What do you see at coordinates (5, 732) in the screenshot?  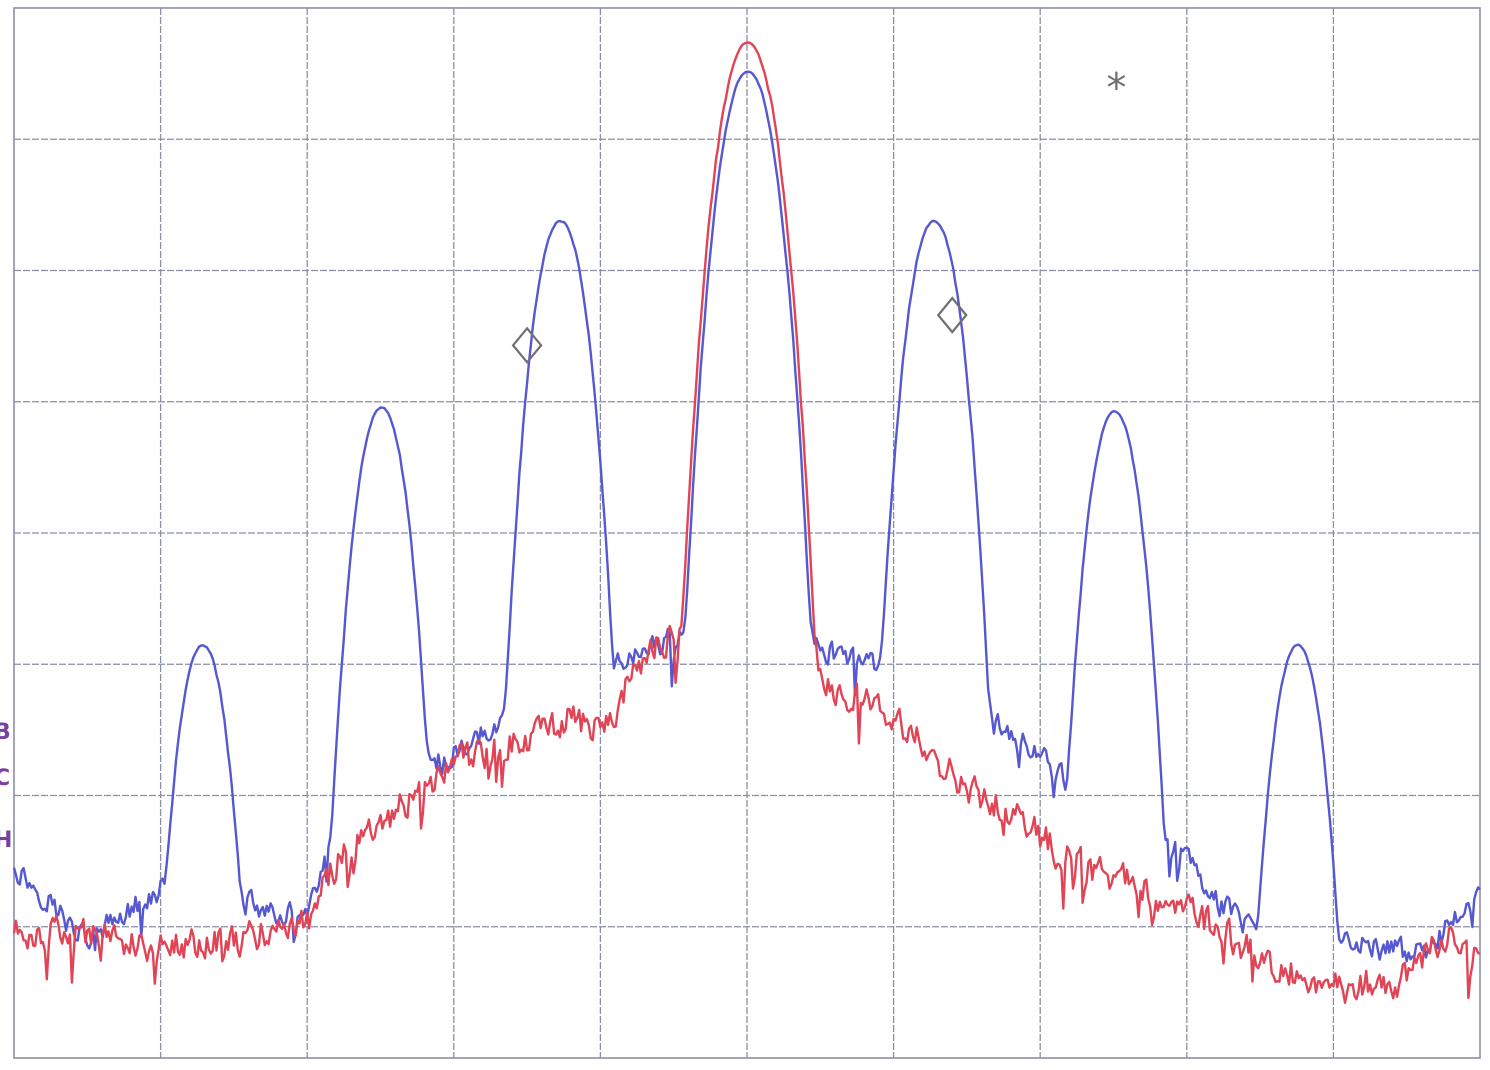 I see `side-text-char: B` at bounding box center [5, 732].